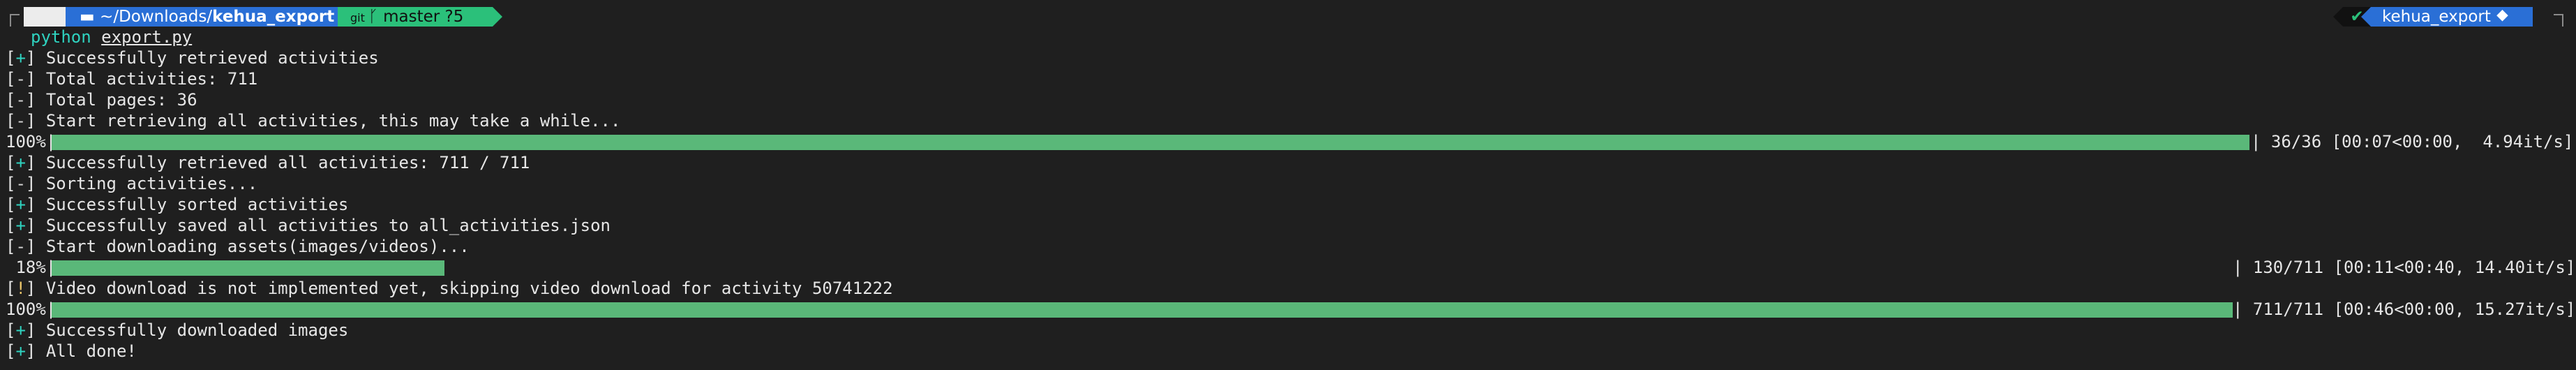 The width and height of the screenshot is (2576, 370). I want to click on progress-stats: | 711/711 [00:46<00:00, 15.27it/s], so click(2404, 309).